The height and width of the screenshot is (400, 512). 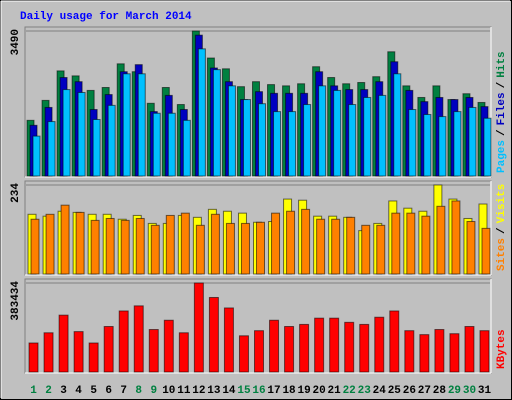 What do you see at coordinates (303, 391) in the screenshot?
I see `x-tick-label: 19` at bounding box center [303, 391].